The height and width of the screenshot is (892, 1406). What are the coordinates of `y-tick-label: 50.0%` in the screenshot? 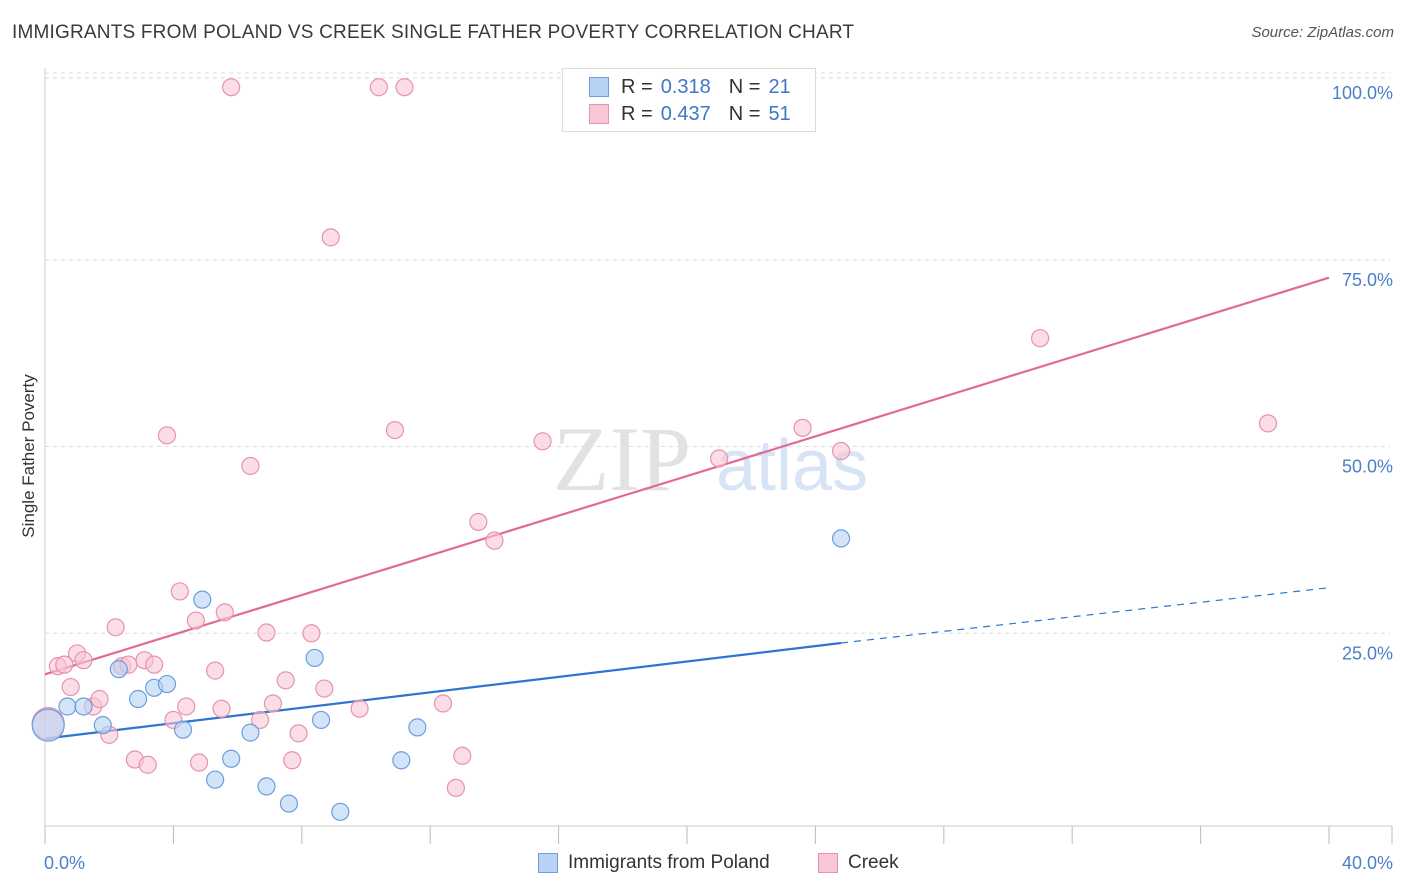 It's located at (1367, 467).